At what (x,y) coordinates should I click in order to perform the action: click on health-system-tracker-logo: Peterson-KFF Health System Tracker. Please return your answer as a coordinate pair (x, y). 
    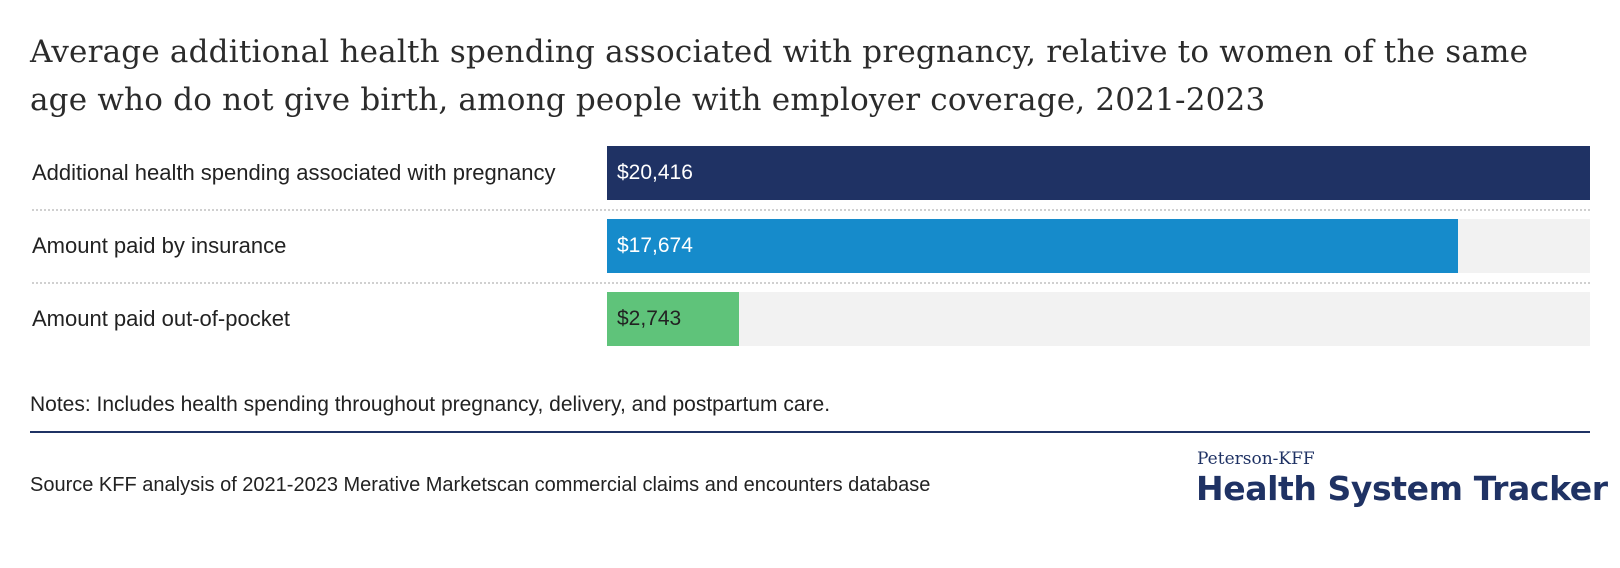
    Looking at the image, I should click on (1402, 481).